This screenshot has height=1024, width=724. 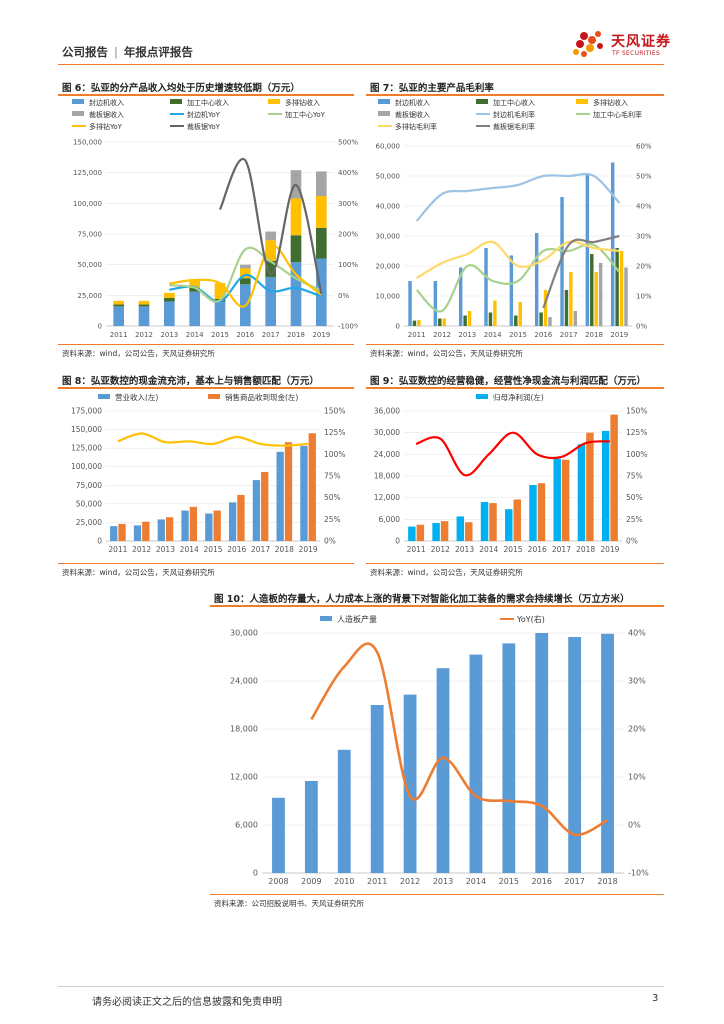 What do you see at coordinates (244, 681) in the screenshot?
I see `fig10-ytick-left: 24,000` at bounding box center [244, 681].